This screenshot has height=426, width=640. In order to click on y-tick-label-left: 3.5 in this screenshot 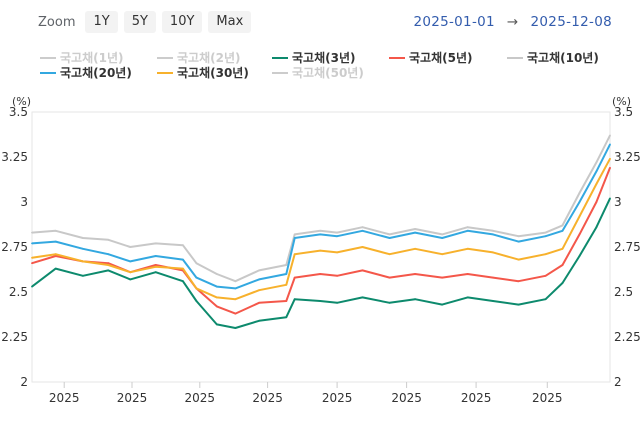, I will do `click(18, 112)`.